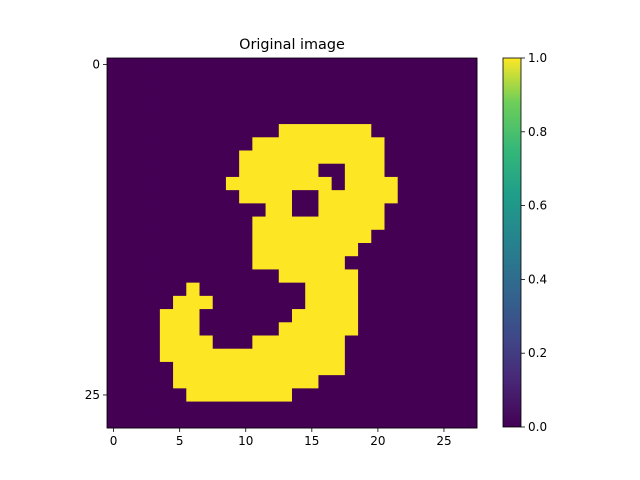  Describe the element at coordinates (292, 45) in the screenshot. I see `chart-title: Original image` at that location.